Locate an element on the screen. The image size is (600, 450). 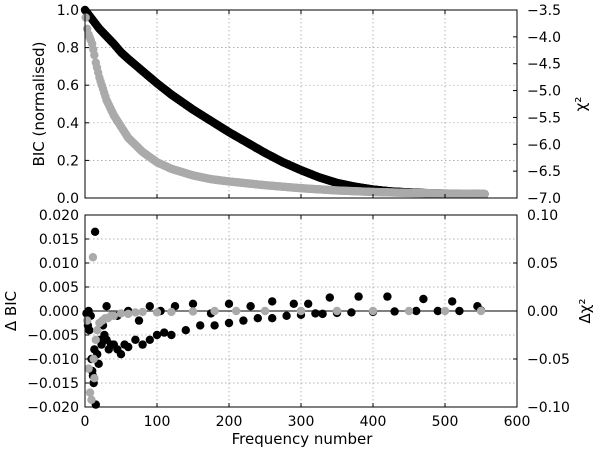
bottom-y-tick-label: −0.020 is located at coordinates (53, 408).